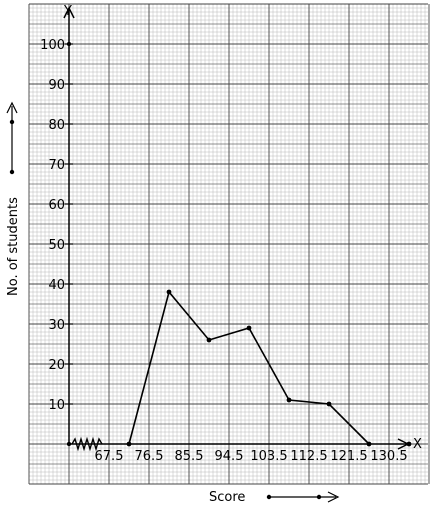 This screenshot has height=510, width=434. Describe the element at coordinates (69, 44) in the screenshot. I see `y-max-dot` at that location.